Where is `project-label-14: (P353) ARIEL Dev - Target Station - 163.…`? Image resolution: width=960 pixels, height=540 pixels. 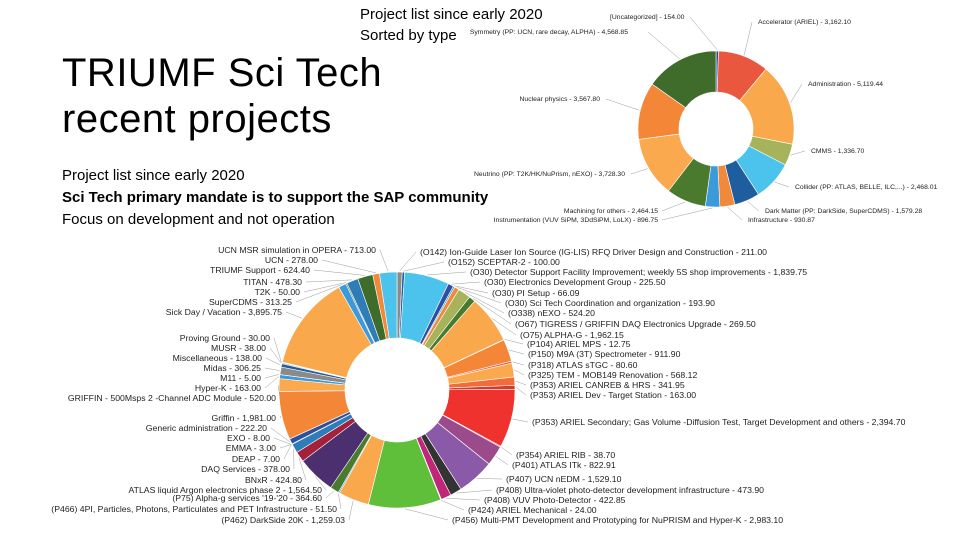
project-label-14: (P353) ARIEL Dev - Target Station - 163.… is located at coordinates (613, 395).